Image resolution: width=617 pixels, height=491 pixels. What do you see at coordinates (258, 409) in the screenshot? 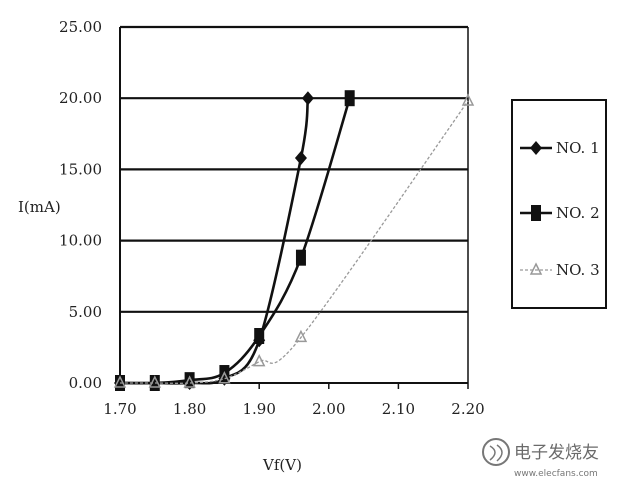
I see `x-tick-label: 1.90` at bounding box center [258, 409].